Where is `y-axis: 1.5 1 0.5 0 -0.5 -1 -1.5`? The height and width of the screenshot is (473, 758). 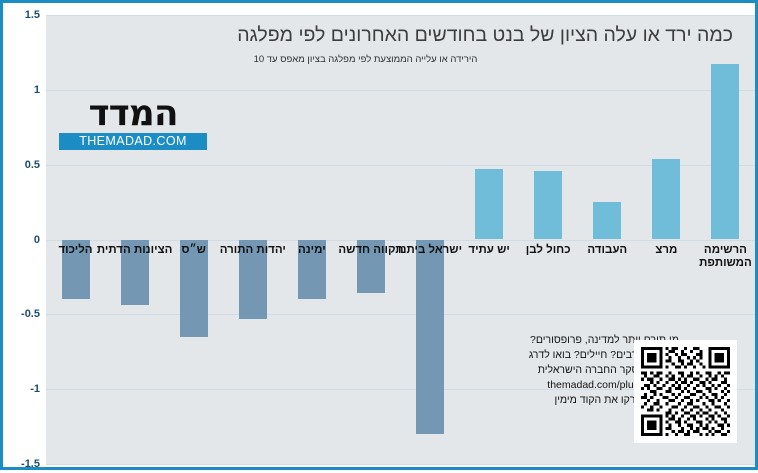
y-axis: 1.5 1 0.5 0 -0.5 -1 -1.5 is located at coordinates (24, 238).